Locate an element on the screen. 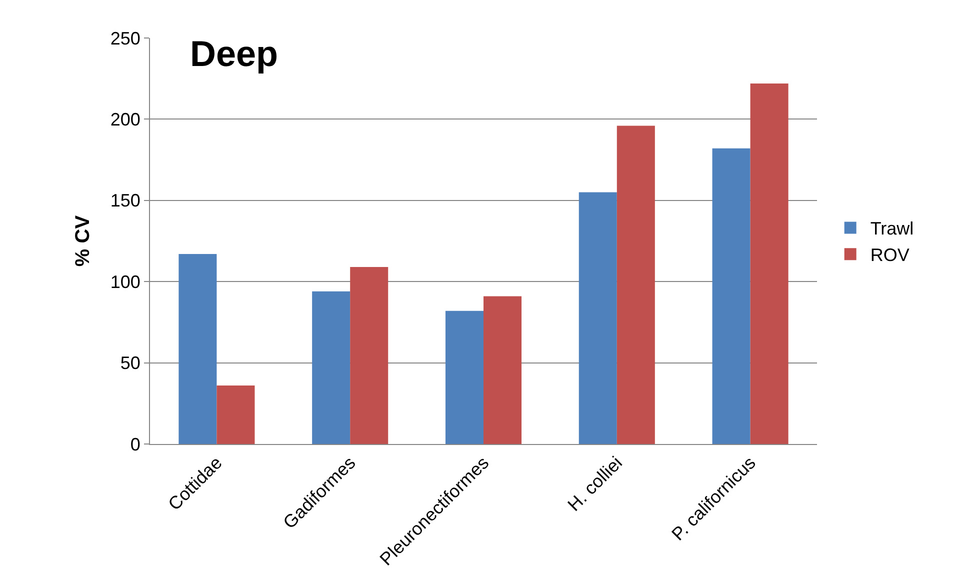 This screenshot has width=957, height=581. y-tick-label: 100 is located at coordinates (125, 282).